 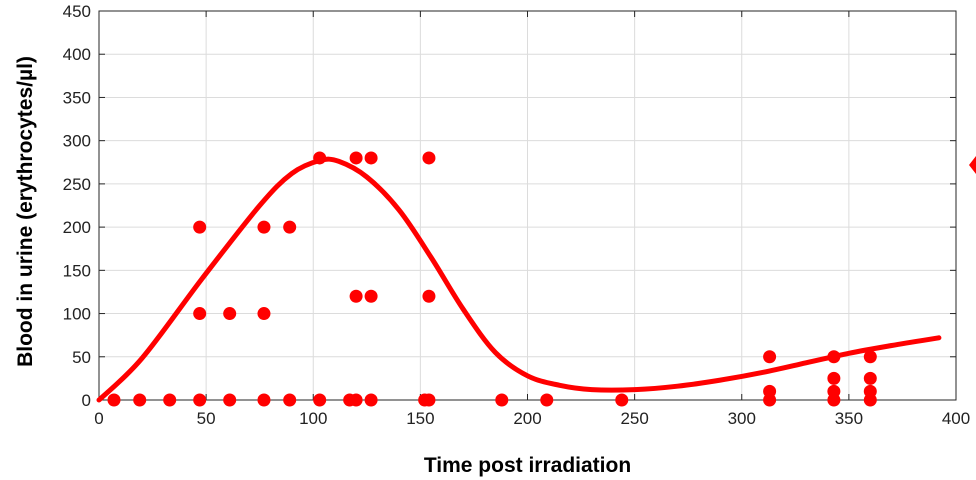 What do you see at coordinates (77, 314) in the screenshot?
I see `y-tick-label: 100` at bounding box center [77, 314].